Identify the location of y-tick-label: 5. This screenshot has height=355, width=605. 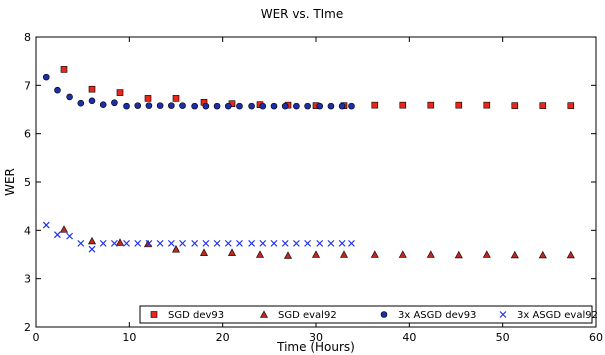
(27, 182).